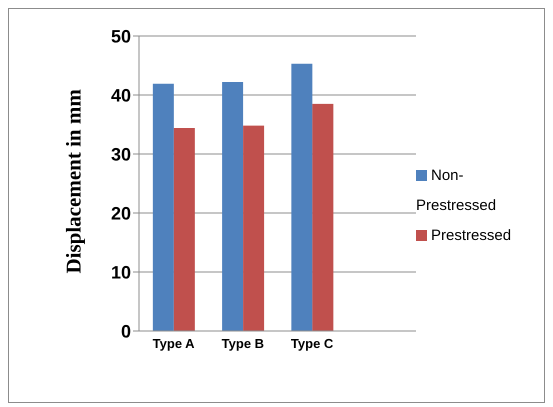 The image size is (553, 407). I want to click on y-tick-label: 30, so click(120, 154).